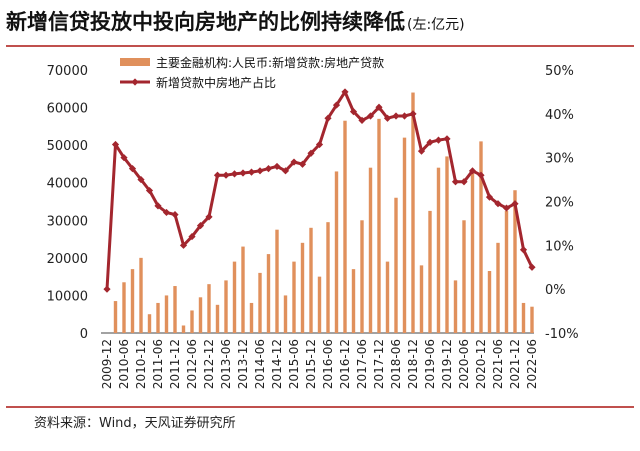 Image resolution: width=640 pixels, height=451 pixels. Describe the element at coordinates (135, 82) in the screenshot. I see `legend-line-marker` at that location.